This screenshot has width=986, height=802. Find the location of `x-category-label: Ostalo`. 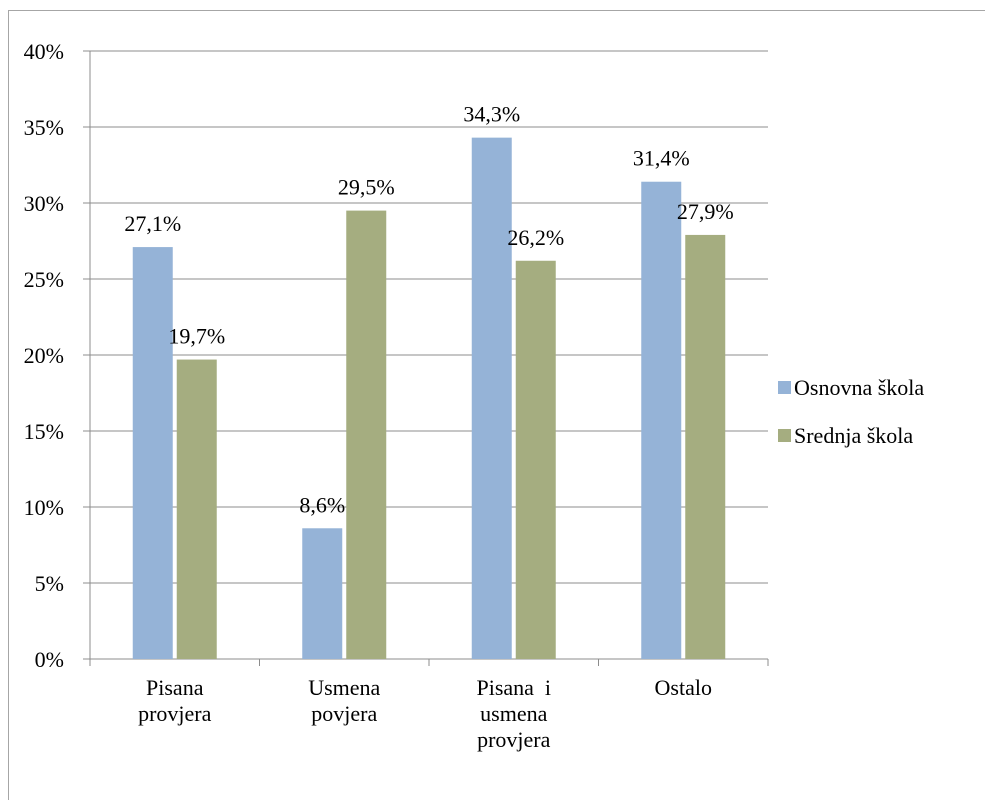

x-category-label: Ostalo is located at coordinates (683, 687).